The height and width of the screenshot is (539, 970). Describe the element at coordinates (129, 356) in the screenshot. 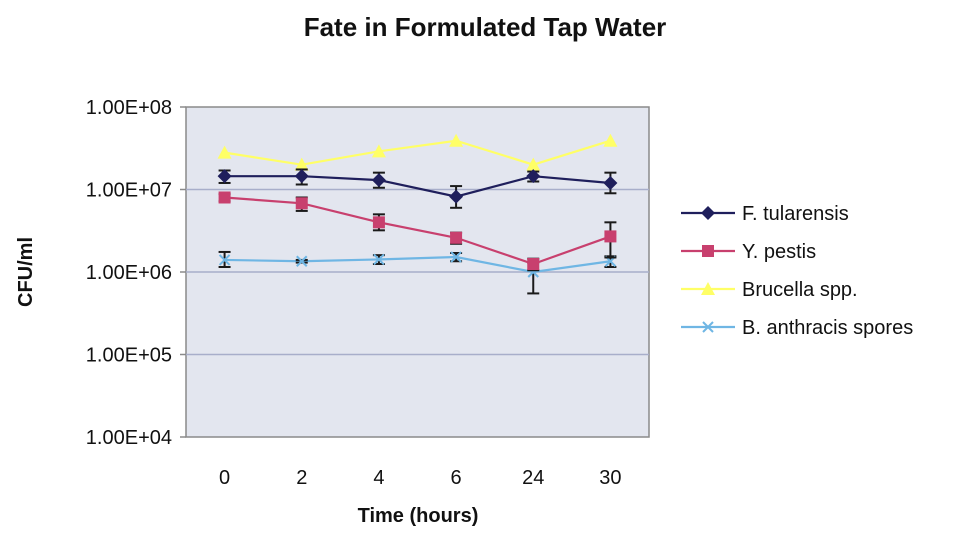

I see `y-tick-label: 1.00E+05` at that location.